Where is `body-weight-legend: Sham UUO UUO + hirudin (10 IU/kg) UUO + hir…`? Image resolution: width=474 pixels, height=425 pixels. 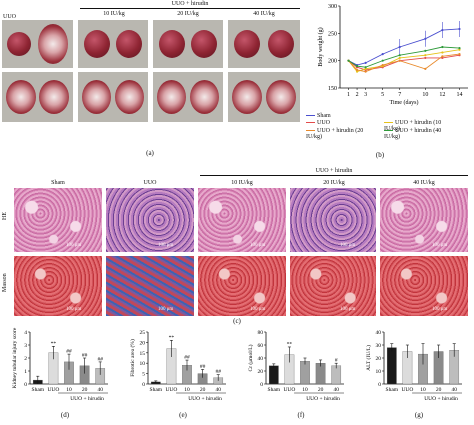 body-weight-legend: Sham UUO UUO + hirudin (10 IU/kg) UUO + hir… is located at coordinates (386, 130).